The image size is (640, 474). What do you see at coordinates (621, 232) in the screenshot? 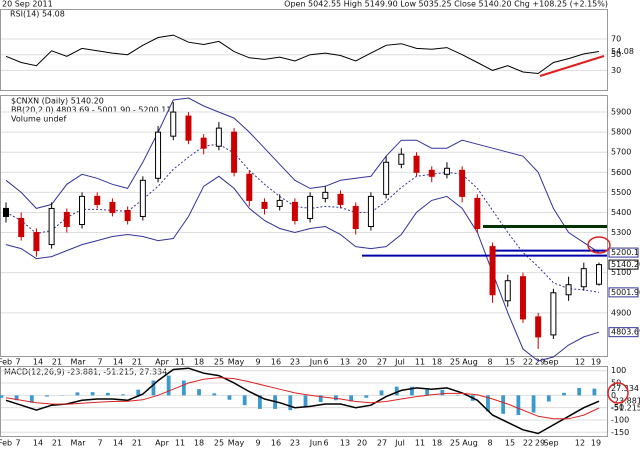
I see `y-tick-label: 5300` at bounding box center [621, 232].